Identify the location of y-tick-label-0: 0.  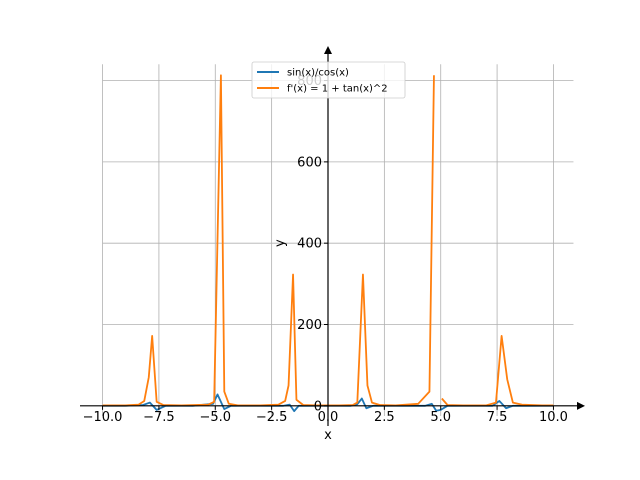
(318, 406).